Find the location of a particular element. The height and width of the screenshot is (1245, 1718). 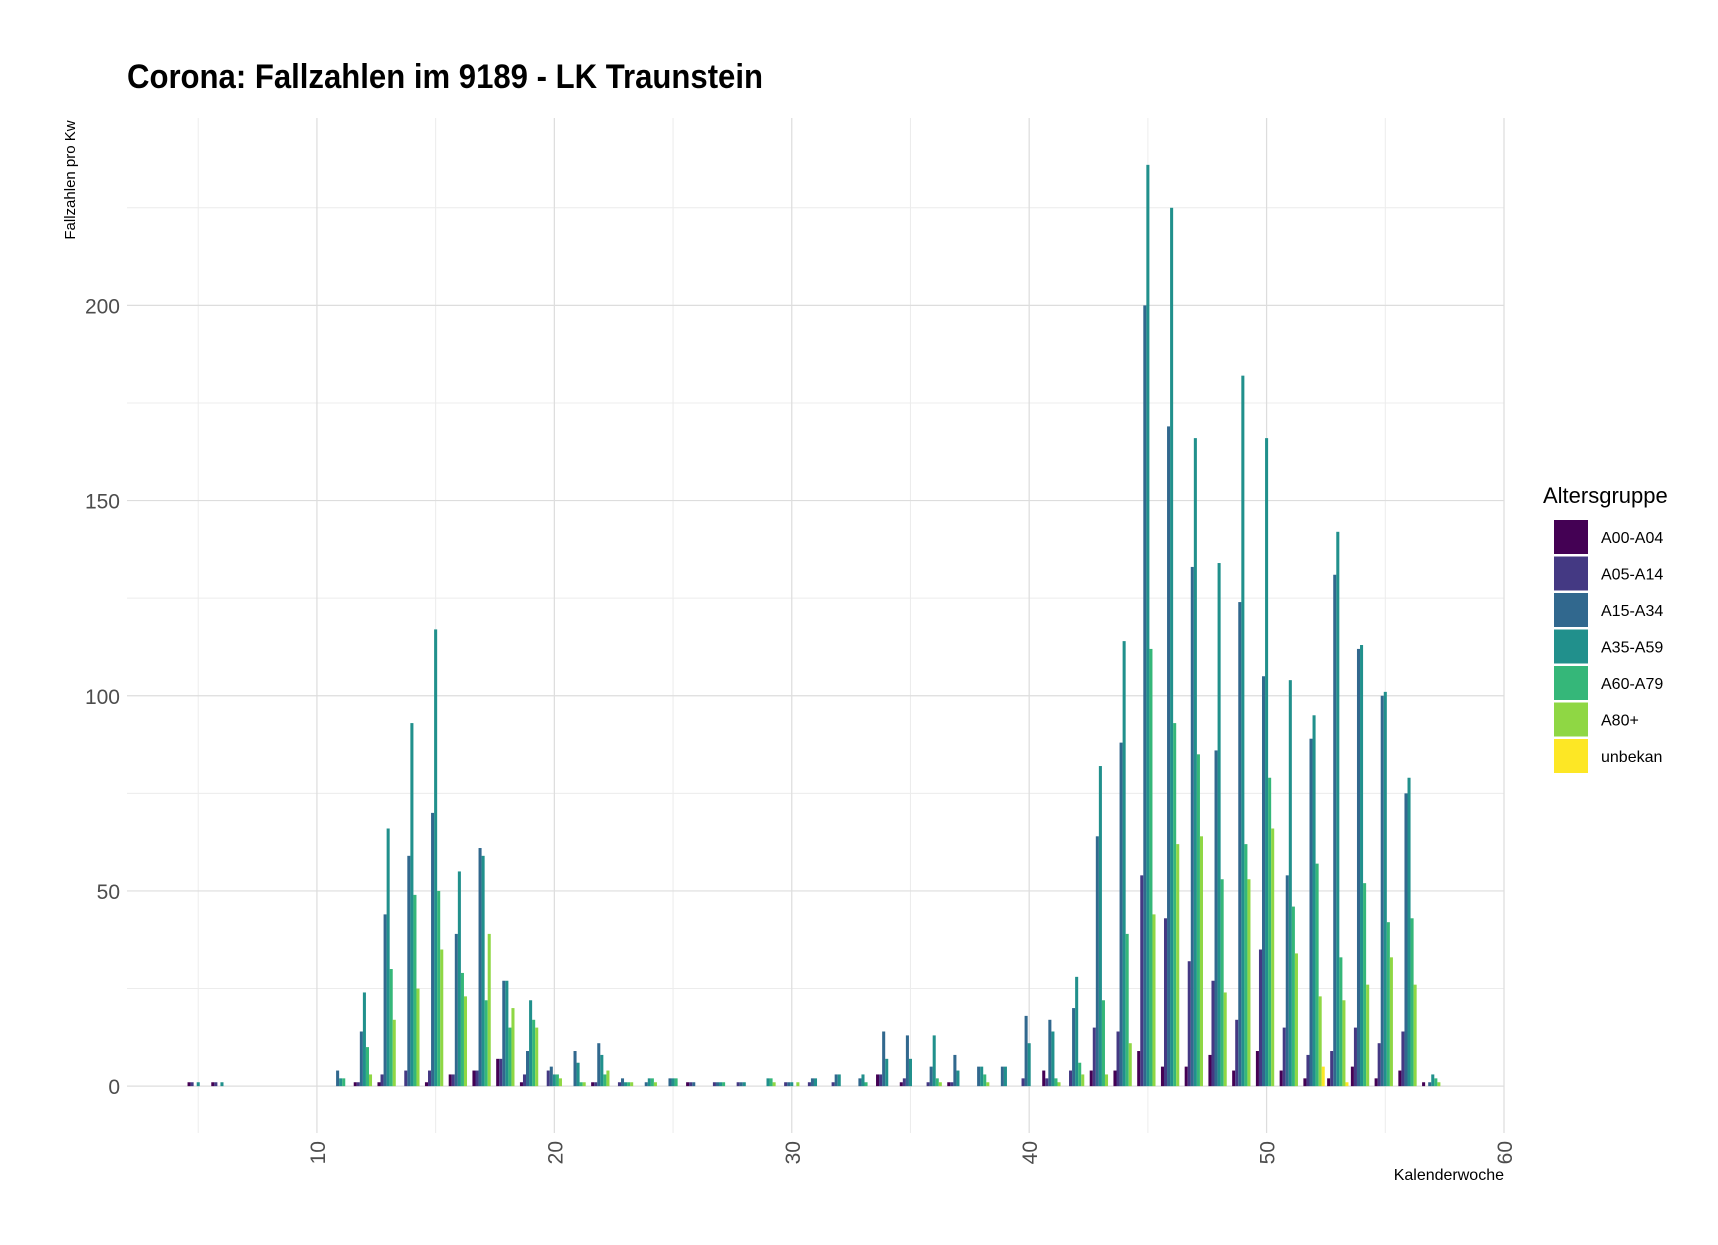

legend-label: A35-A59 is located at coordinates (1632, 648).